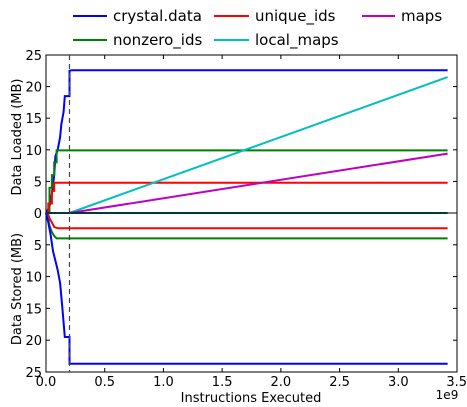  Describe the element at coordinates (247, 197) in the screenshot. I see `series-loaded-unique-ids` at that location.